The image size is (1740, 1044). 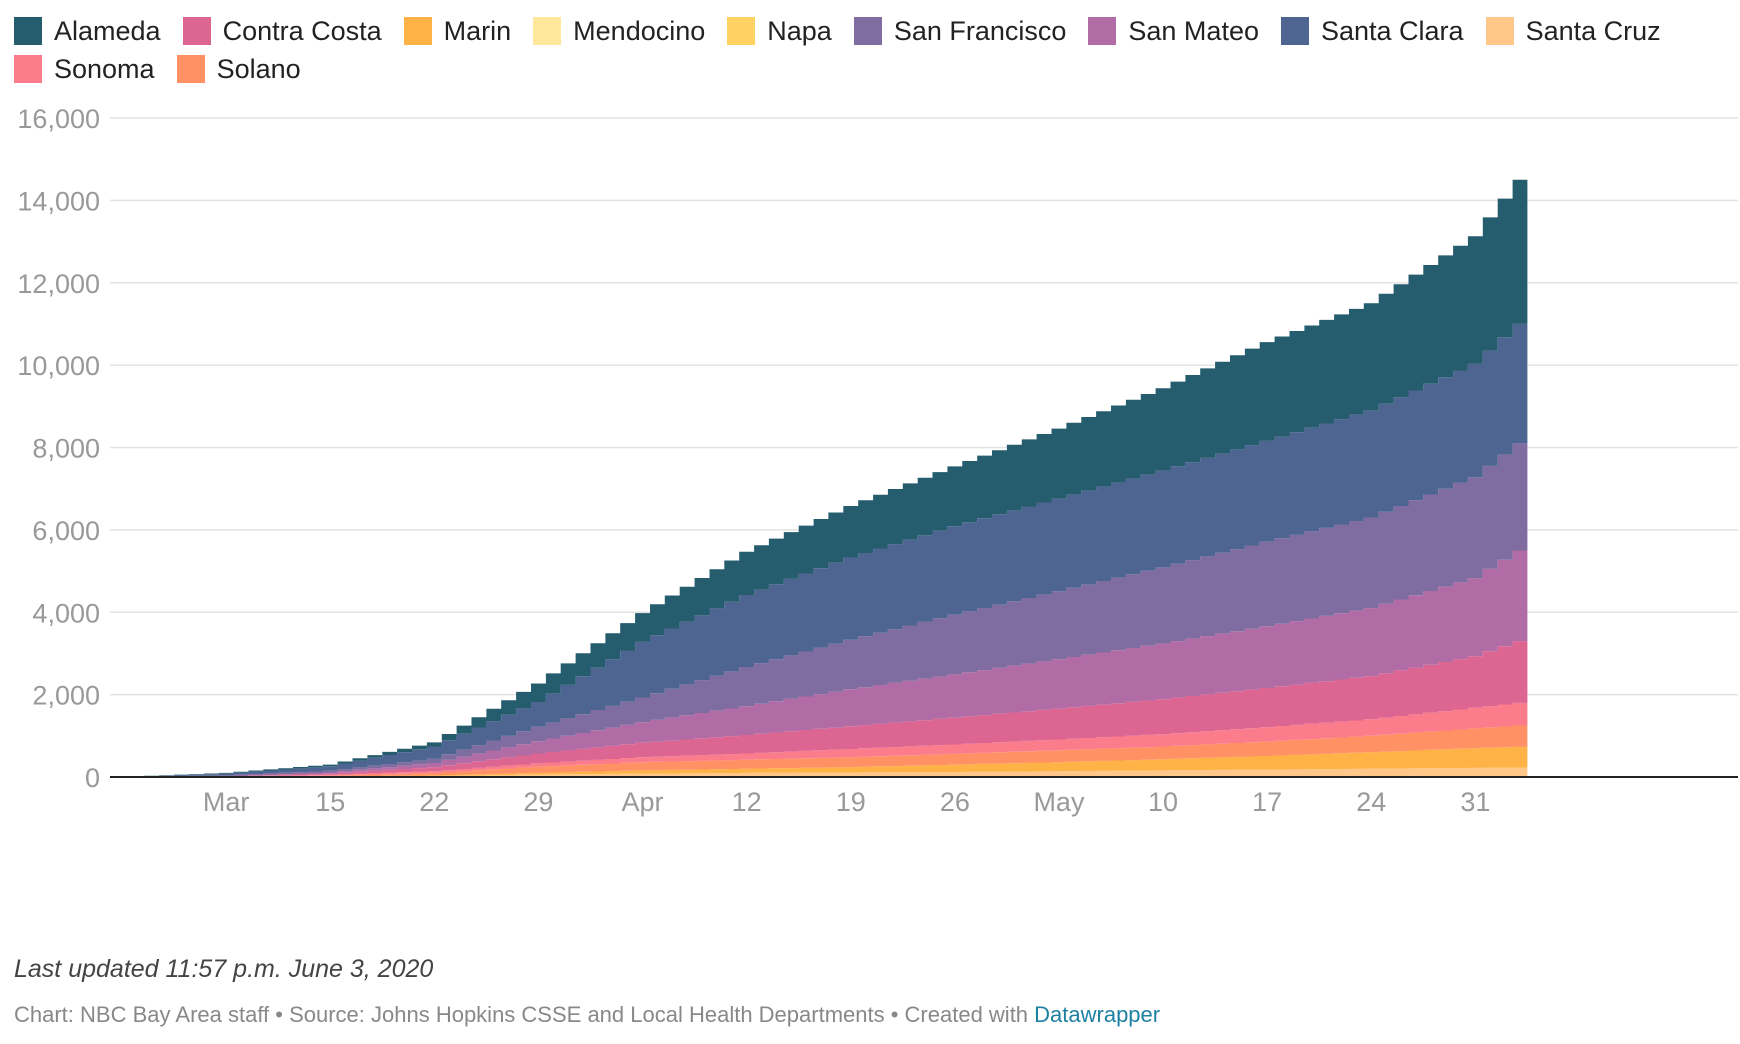 What do you see at coordinates (1475, 802) in the screenshot?
I see `x-tick-label: 31` at bounding box center [1475, 802].